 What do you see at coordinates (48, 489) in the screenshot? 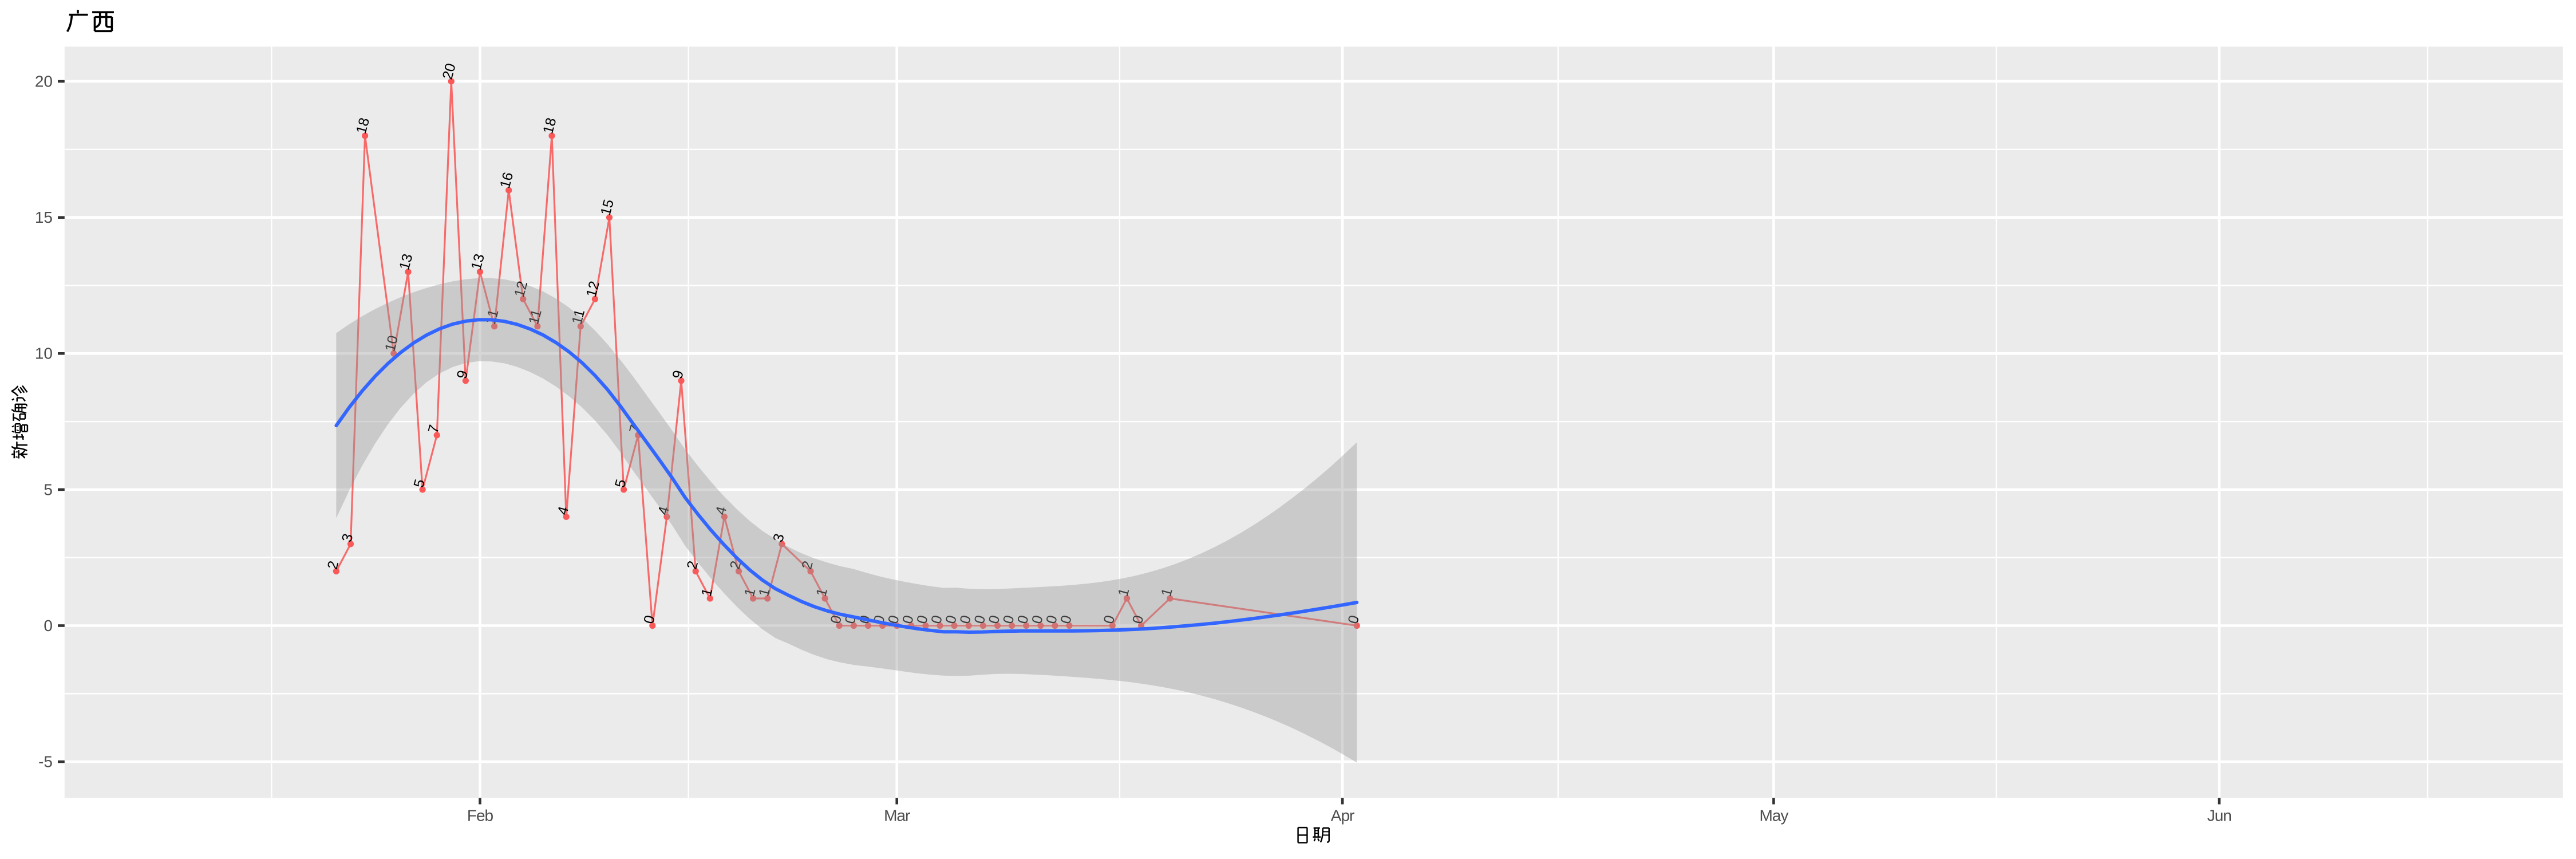
I see `svg-text: 5` at bounding box center [48, 489].